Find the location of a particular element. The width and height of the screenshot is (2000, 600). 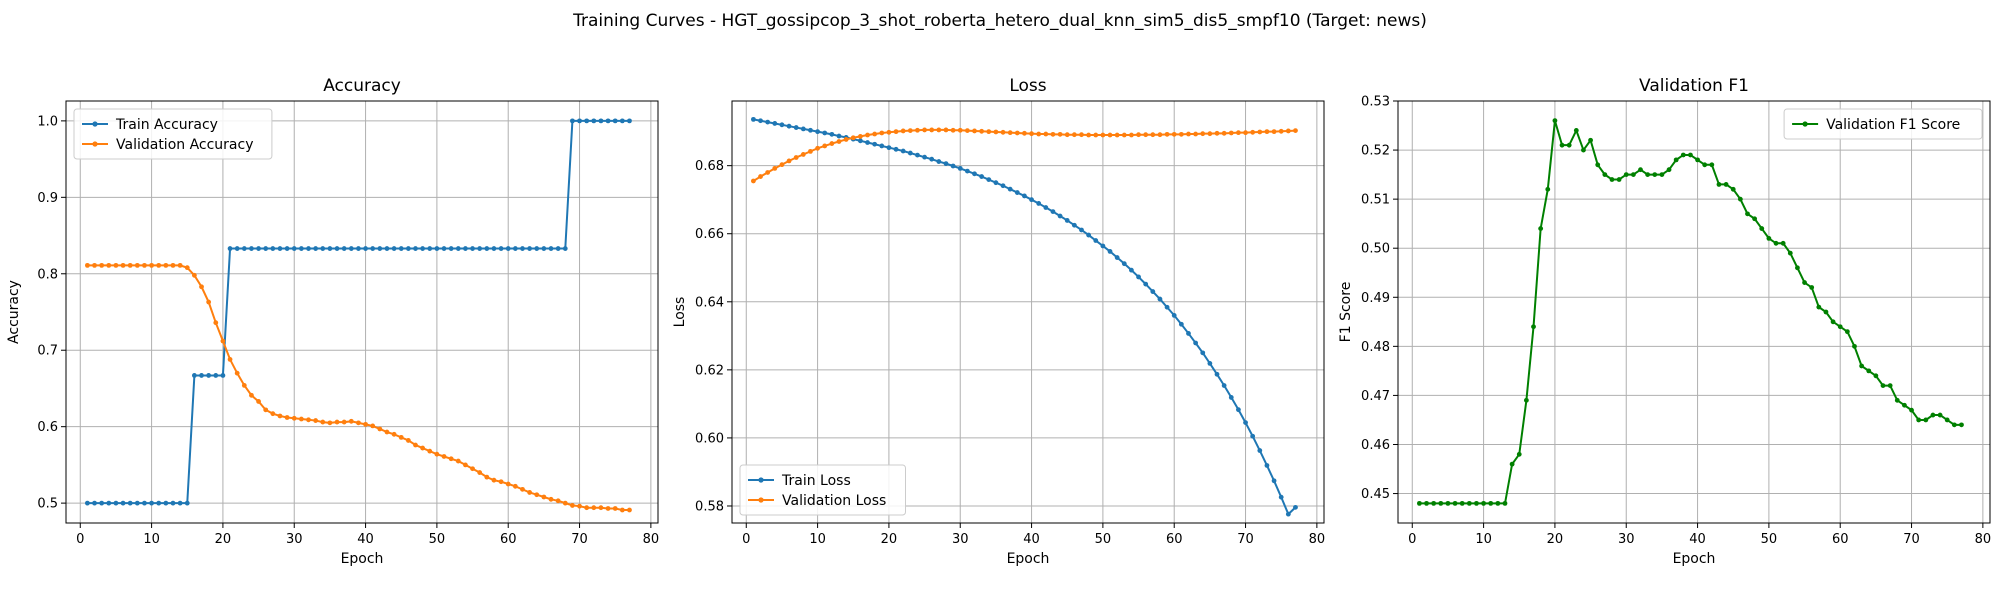

x-tick-label: 50 is located at coordinates (1769, 539).